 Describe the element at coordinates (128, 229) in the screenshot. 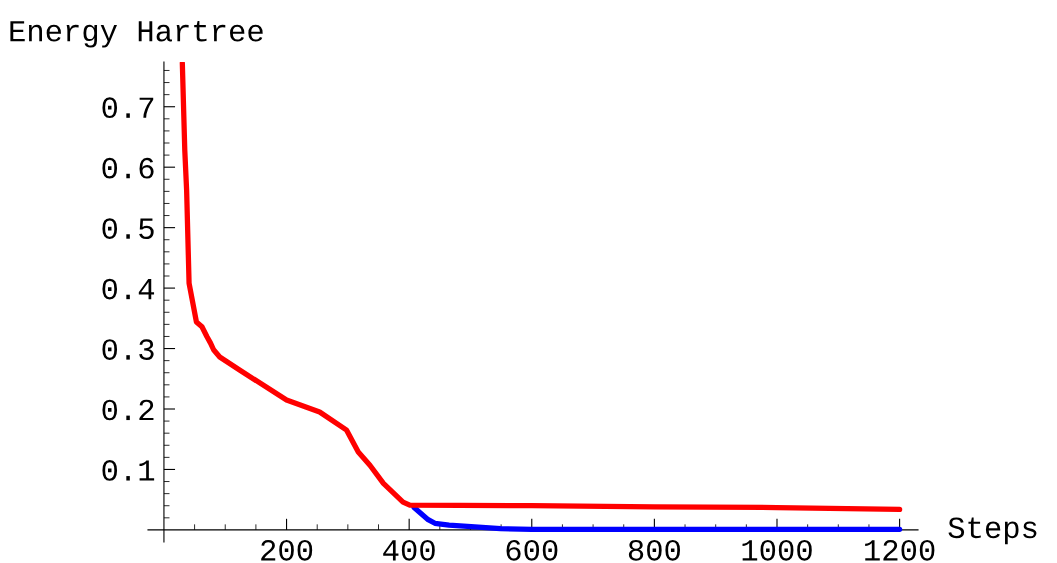

I see `y-tick-label: 0.5` at that location.